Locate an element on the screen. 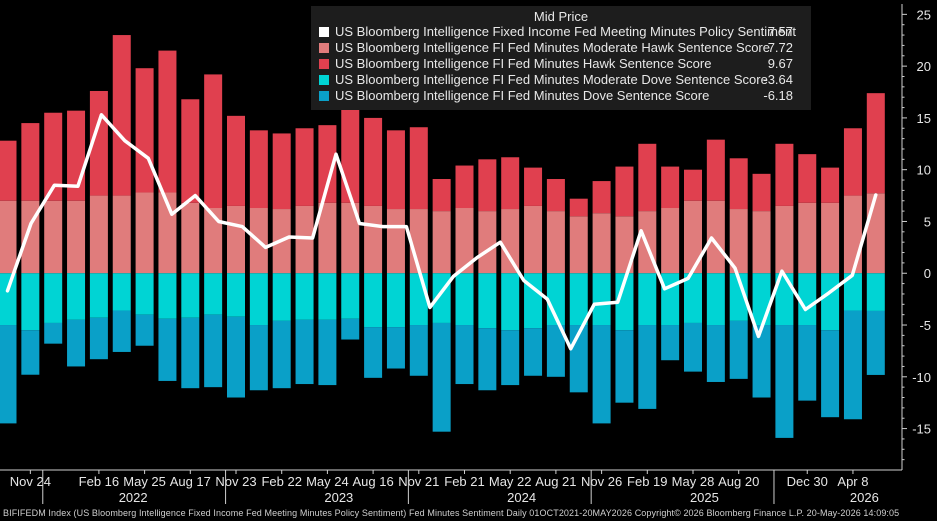 The height and width of the screenshot is (521, 937). y-tick-label: 20 is located at coordinates (924, 66).